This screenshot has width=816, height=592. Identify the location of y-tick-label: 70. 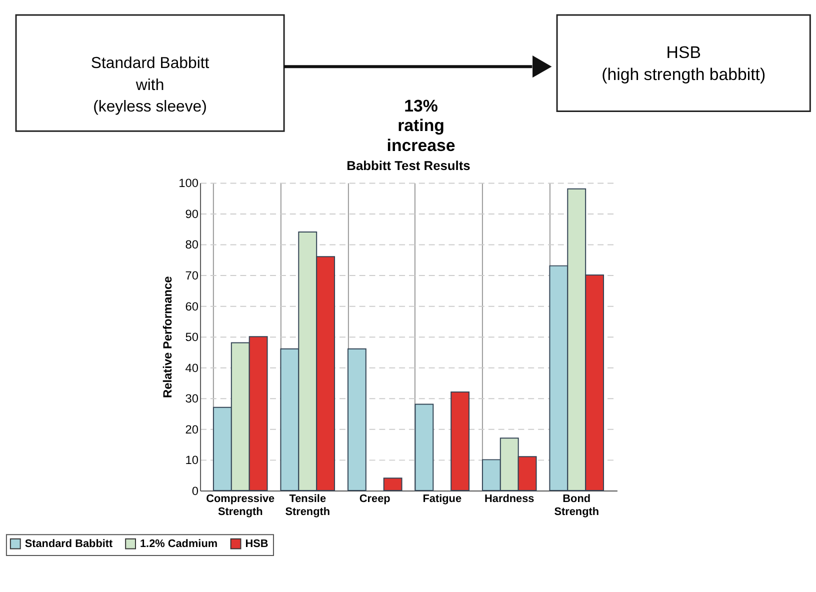
(192, 275).